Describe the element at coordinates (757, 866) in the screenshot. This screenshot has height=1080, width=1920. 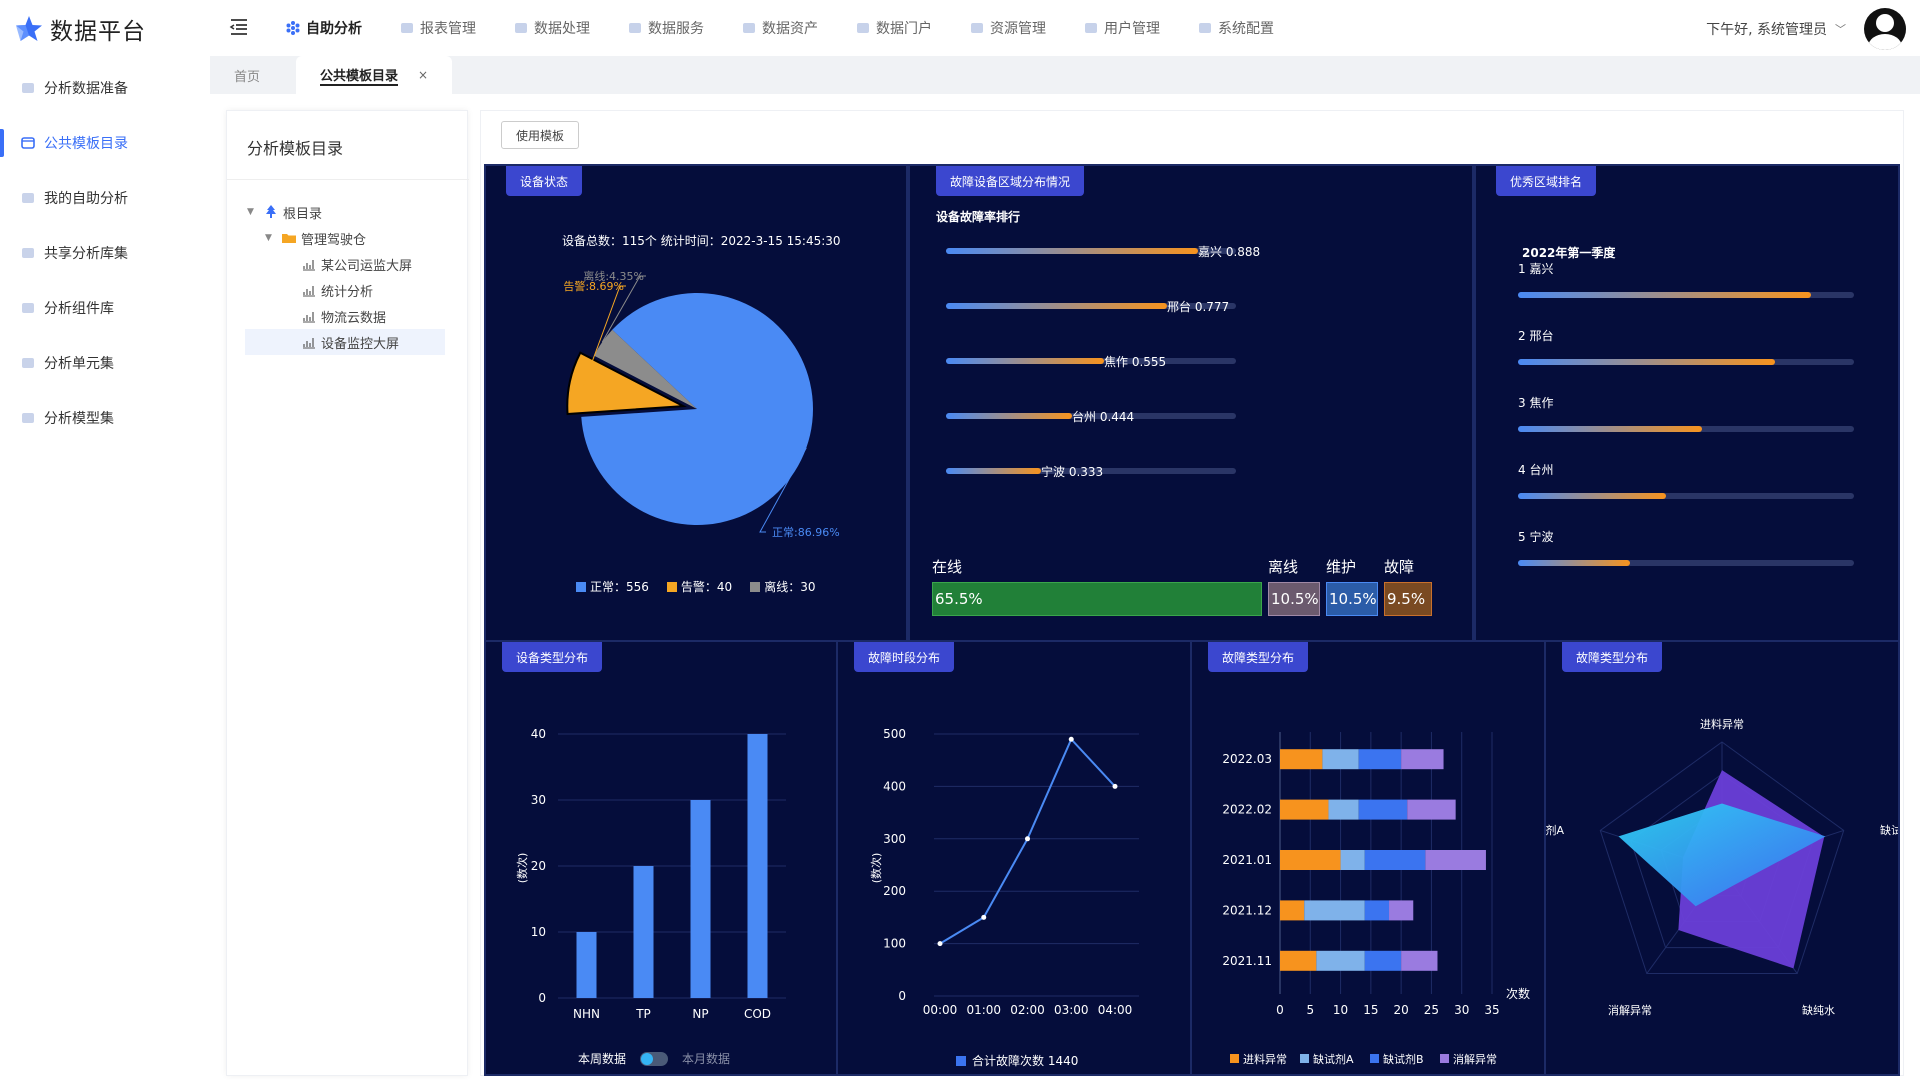
I see `bar-COD` at that location.